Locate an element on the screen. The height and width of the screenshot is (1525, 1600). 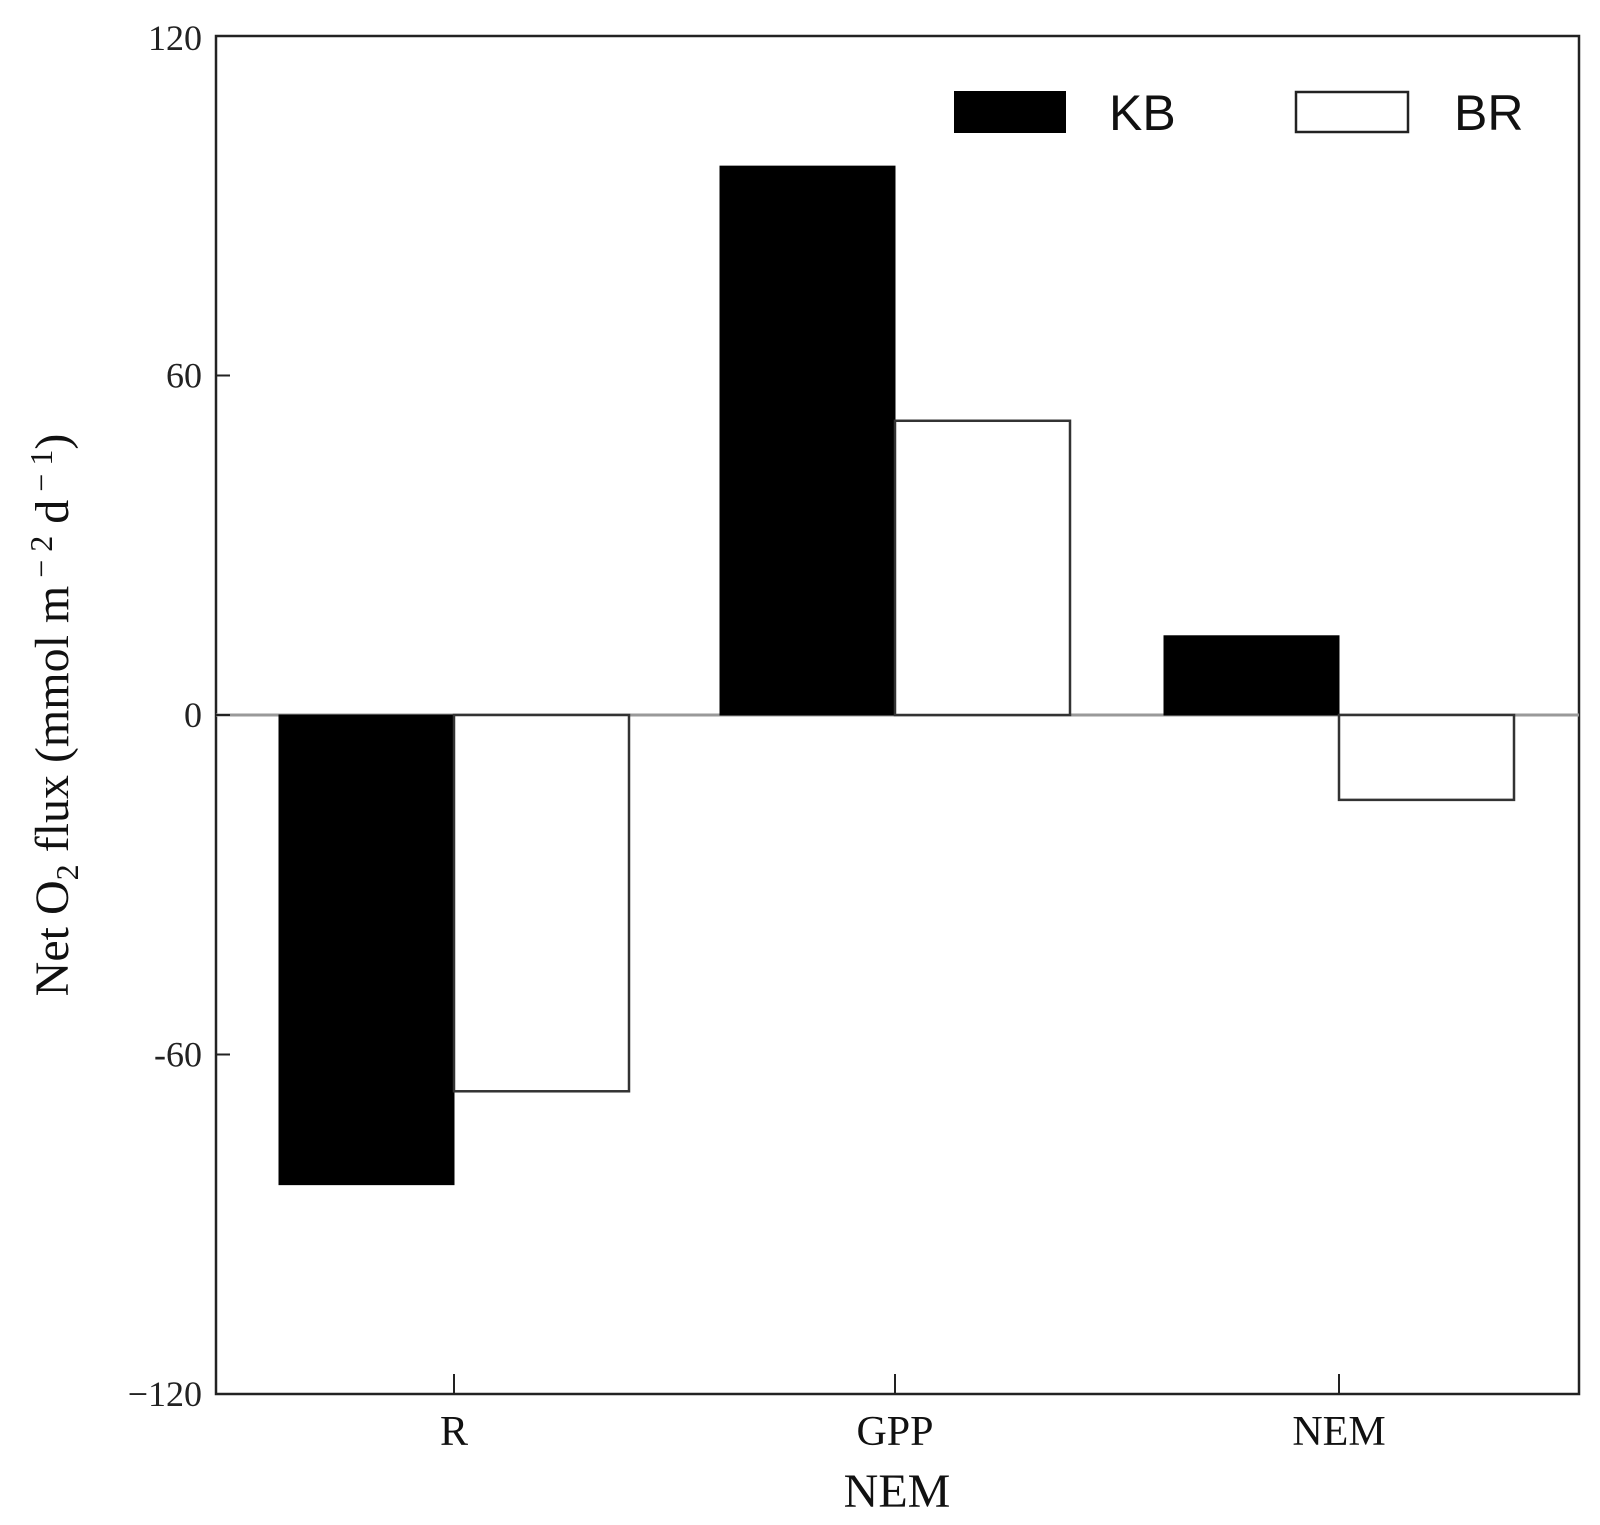
bar-kb-r is located at coordinates (366, 950).